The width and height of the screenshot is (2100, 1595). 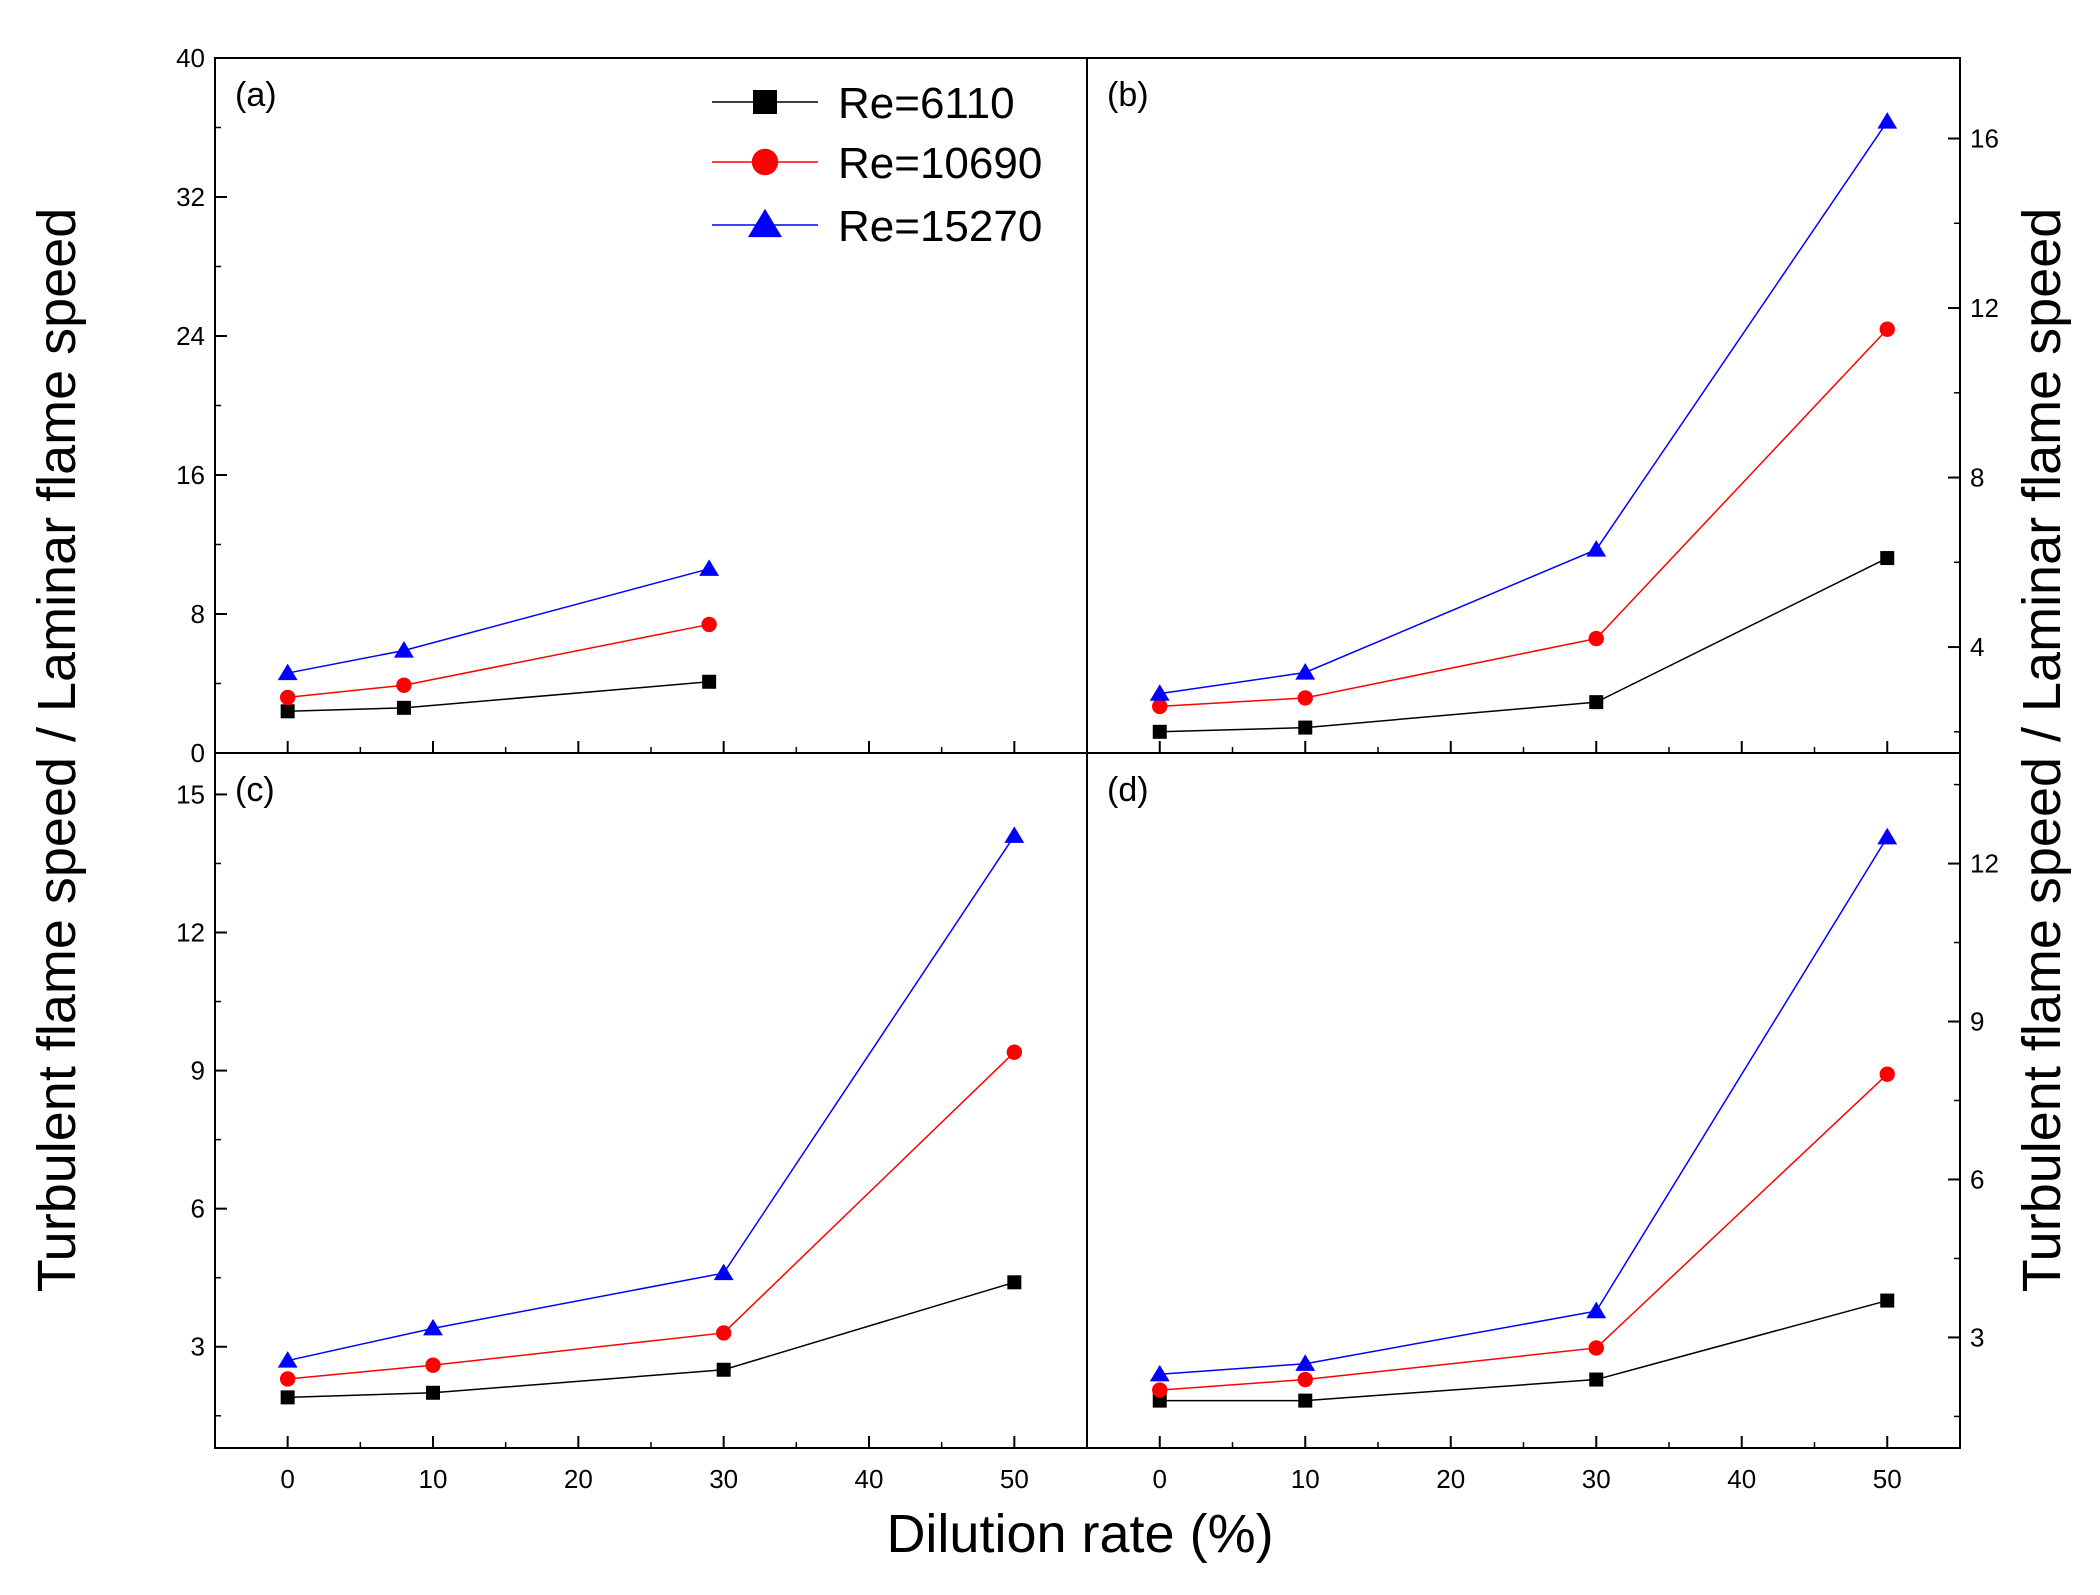 What do you see at coordinates (190, 794) in the screenshot?
I see `y-tick-label: 15` at bounding box center [190, 794].